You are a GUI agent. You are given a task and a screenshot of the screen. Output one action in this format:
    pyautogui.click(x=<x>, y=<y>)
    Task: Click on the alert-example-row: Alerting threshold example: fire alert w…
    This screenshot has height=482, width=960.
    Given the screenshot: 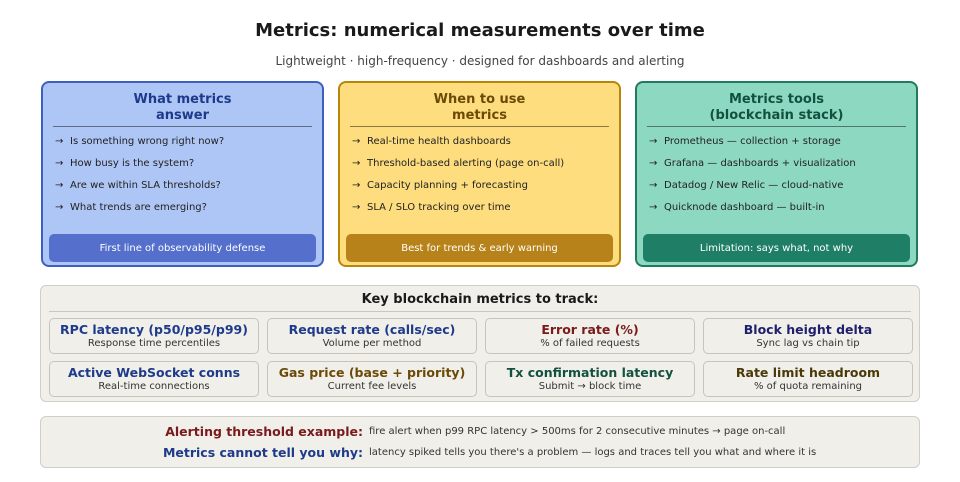 What is the action you would take?
    pyautogui.click(x=481, y=433)
    